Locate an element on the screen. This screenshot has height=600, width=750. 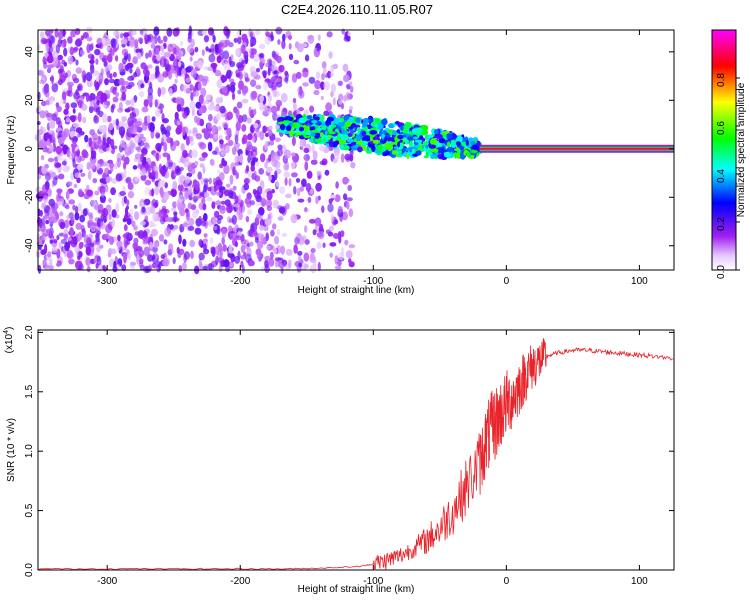
x-tick-label: -200 is located at coordinates (240, 281).